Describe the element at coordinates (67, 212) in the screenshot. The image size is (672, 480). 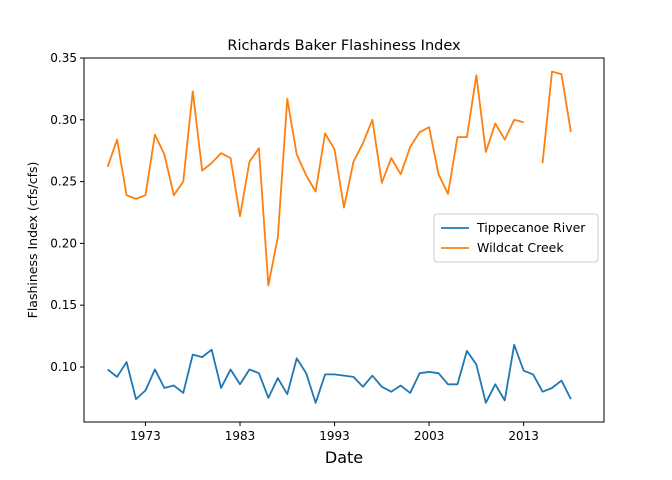
I see `y-axis: 0.10 0.15 0.20 0.25 0.30 0.35` at that location.